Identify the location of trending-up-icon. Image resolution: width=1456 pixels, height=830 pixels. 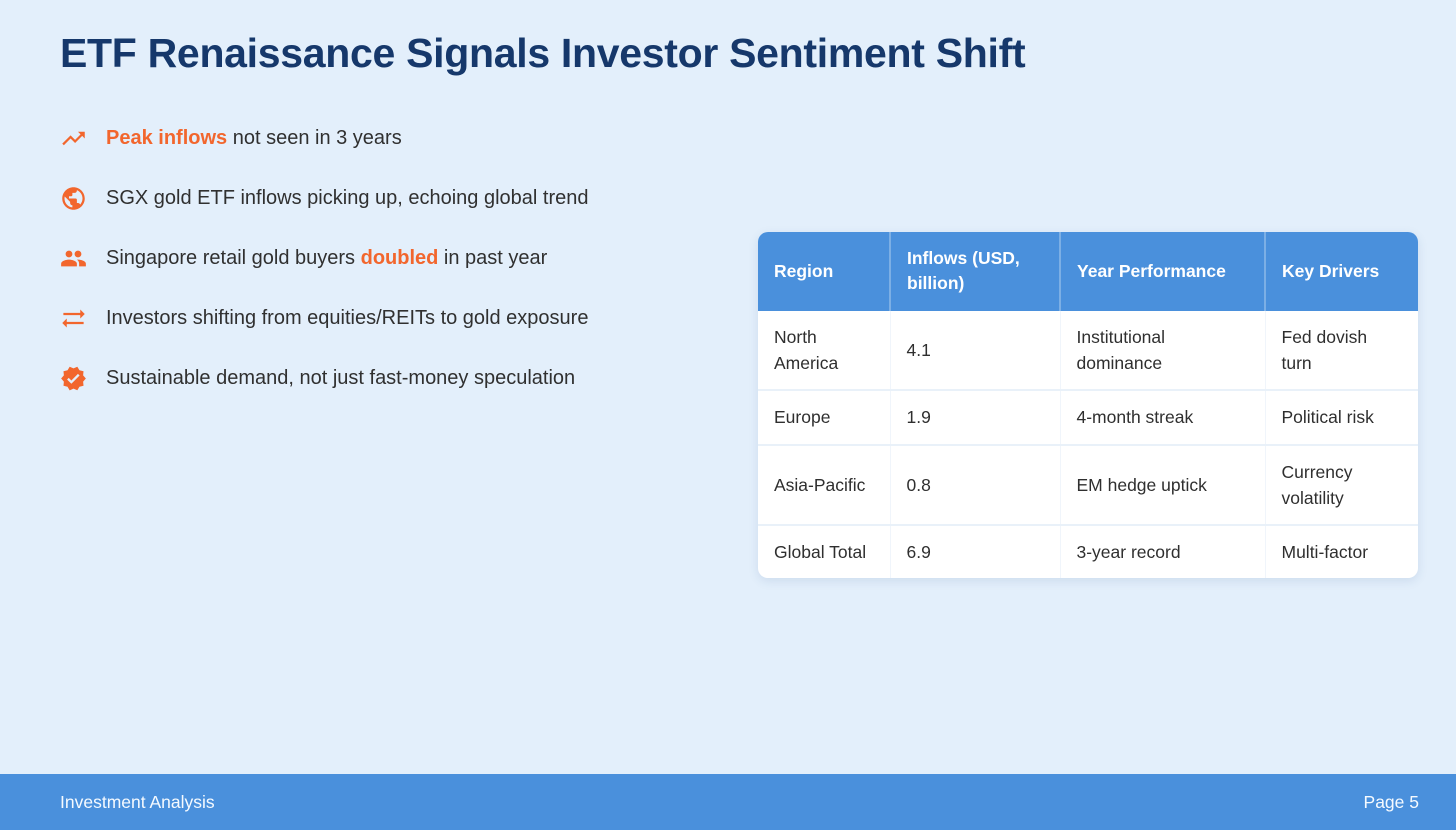
(73, 138).